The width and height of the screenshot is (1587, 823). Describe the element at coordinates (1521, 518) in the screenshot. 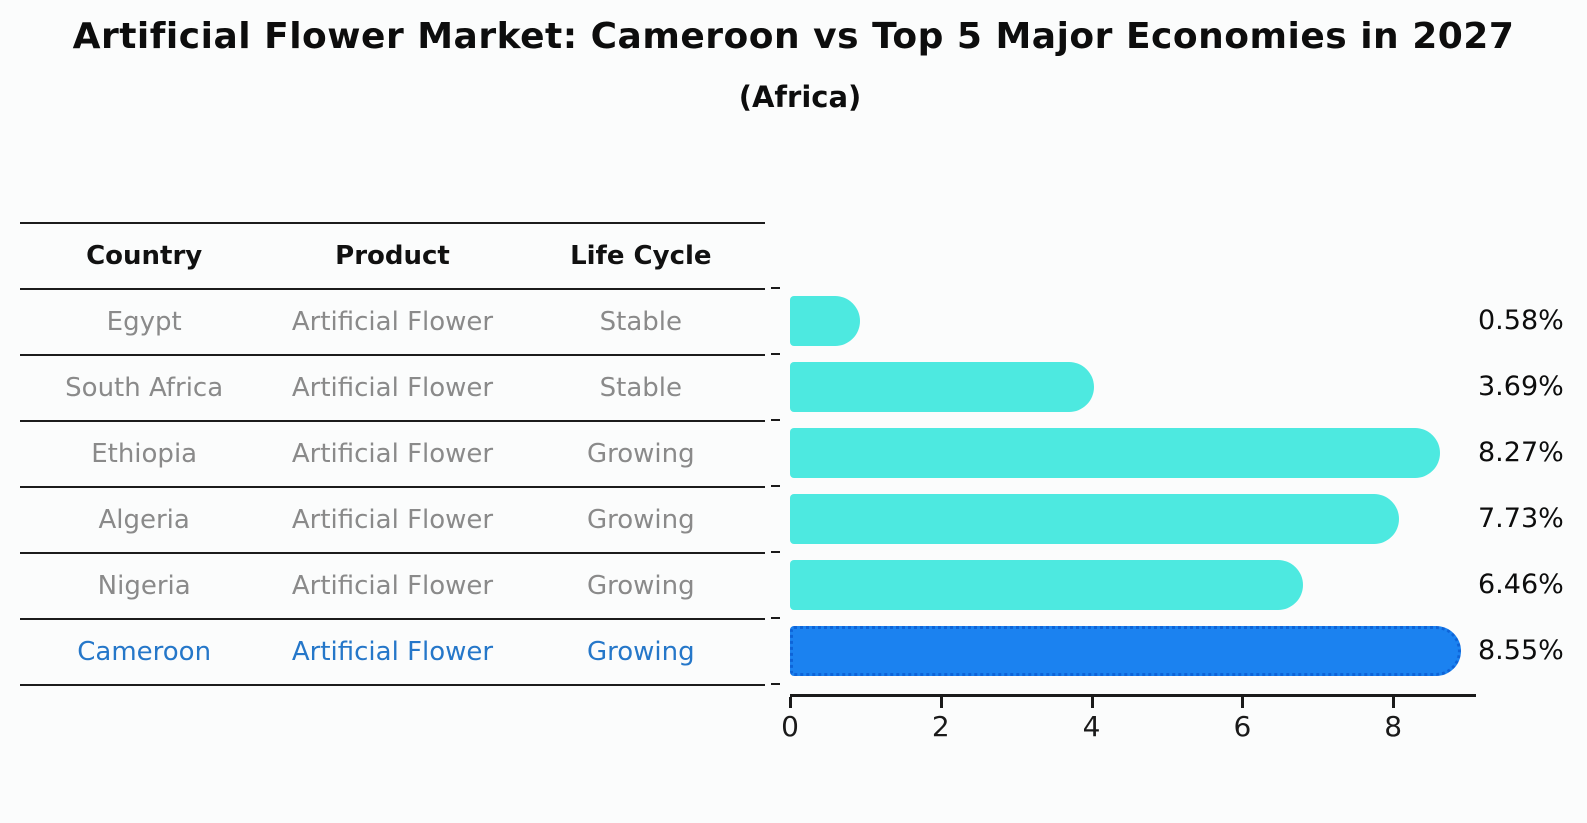

I see `bar-value-label: 7.73%` at that location.